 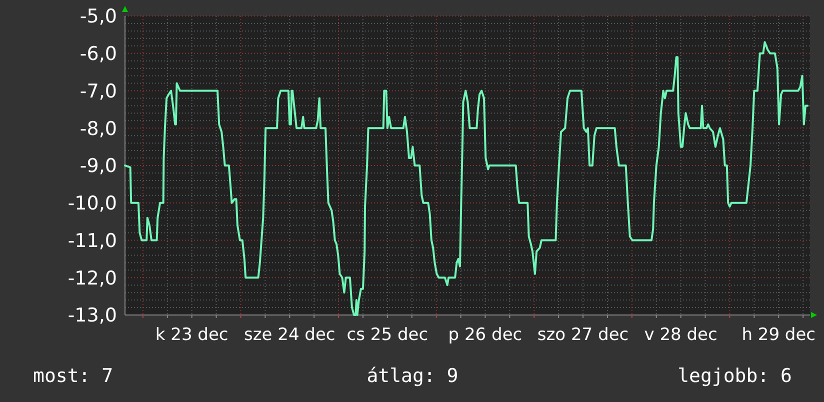 What do you see at coordinates (387, 335) in the screenshot?
I see `x-tick-label: cs 25 dec` at bounding box center [387, 335].